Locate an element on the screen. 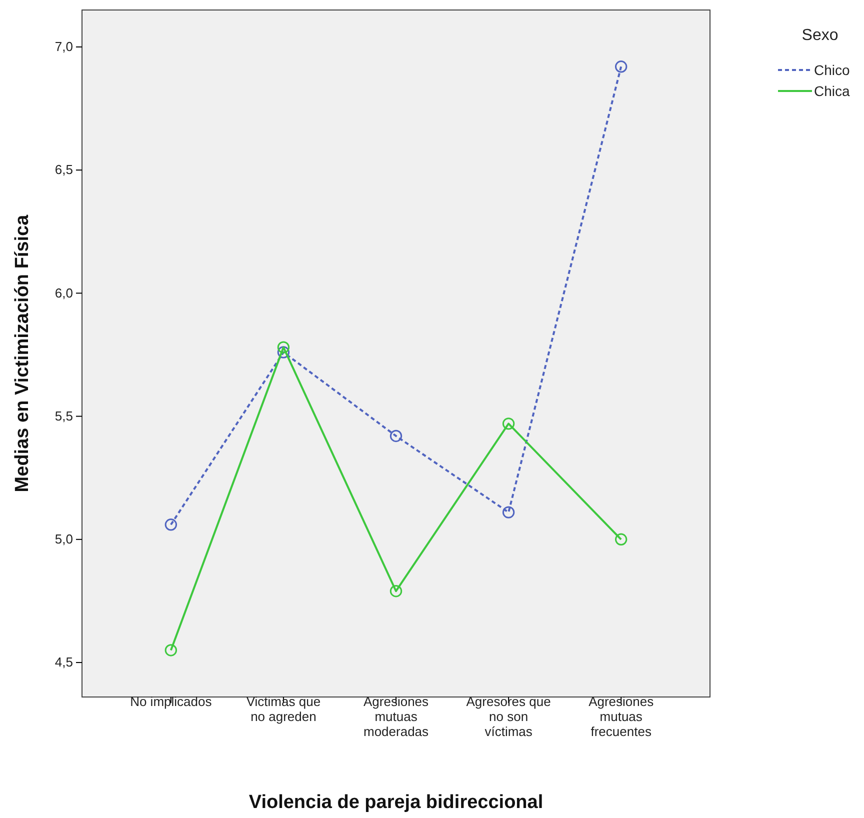 The image size is (864, 818). legend-label: Chica is located at coordinates (832, 91).